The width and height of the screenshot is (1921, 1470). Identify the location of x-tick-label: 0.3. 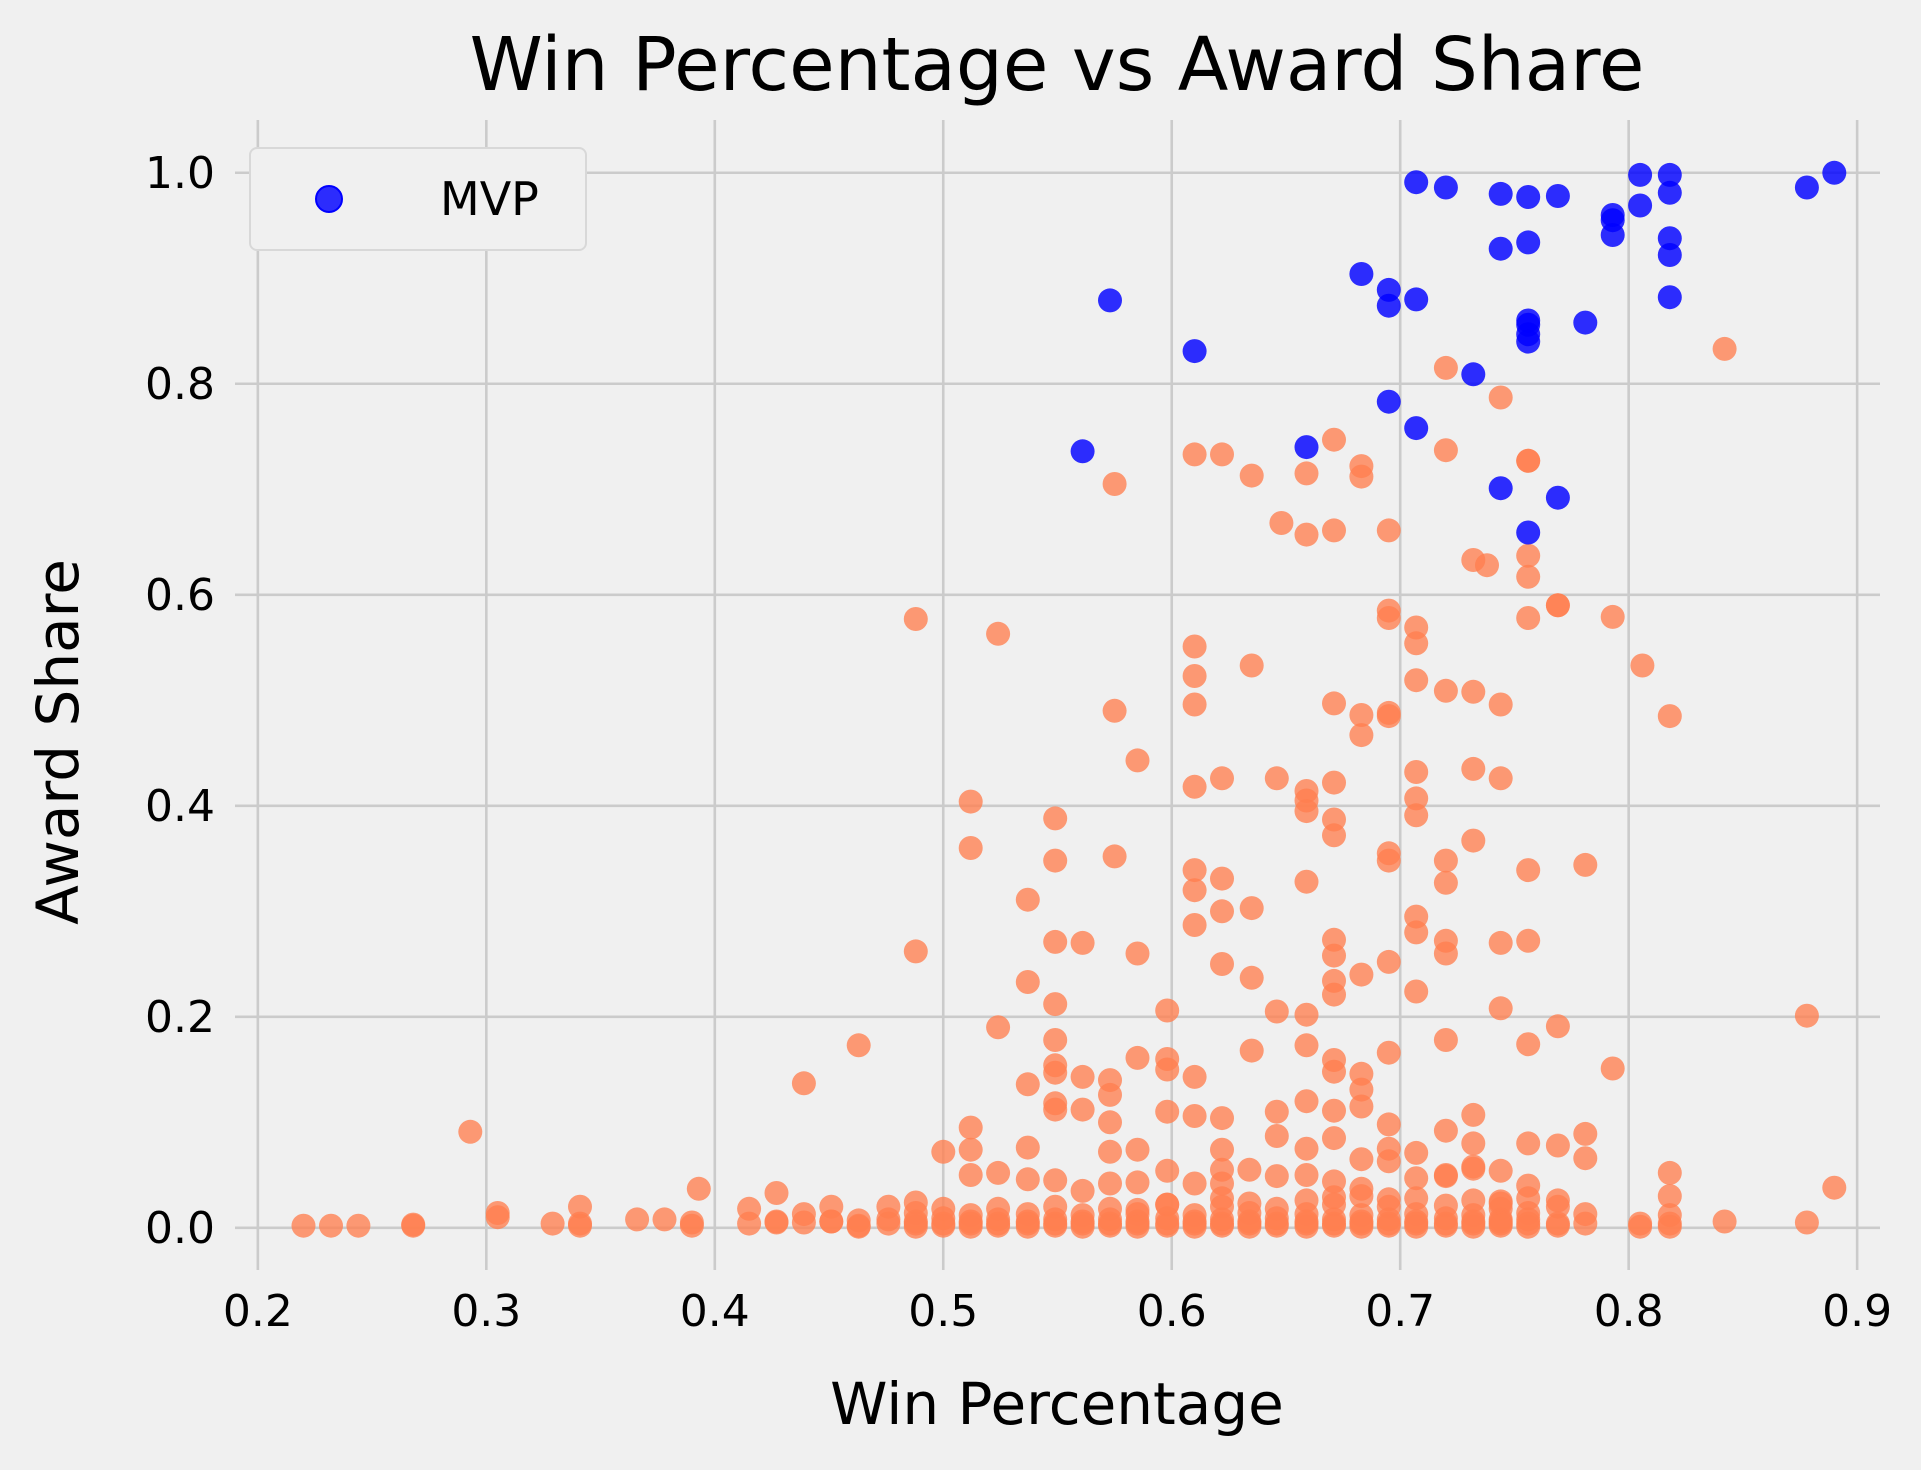
(486, 1311).